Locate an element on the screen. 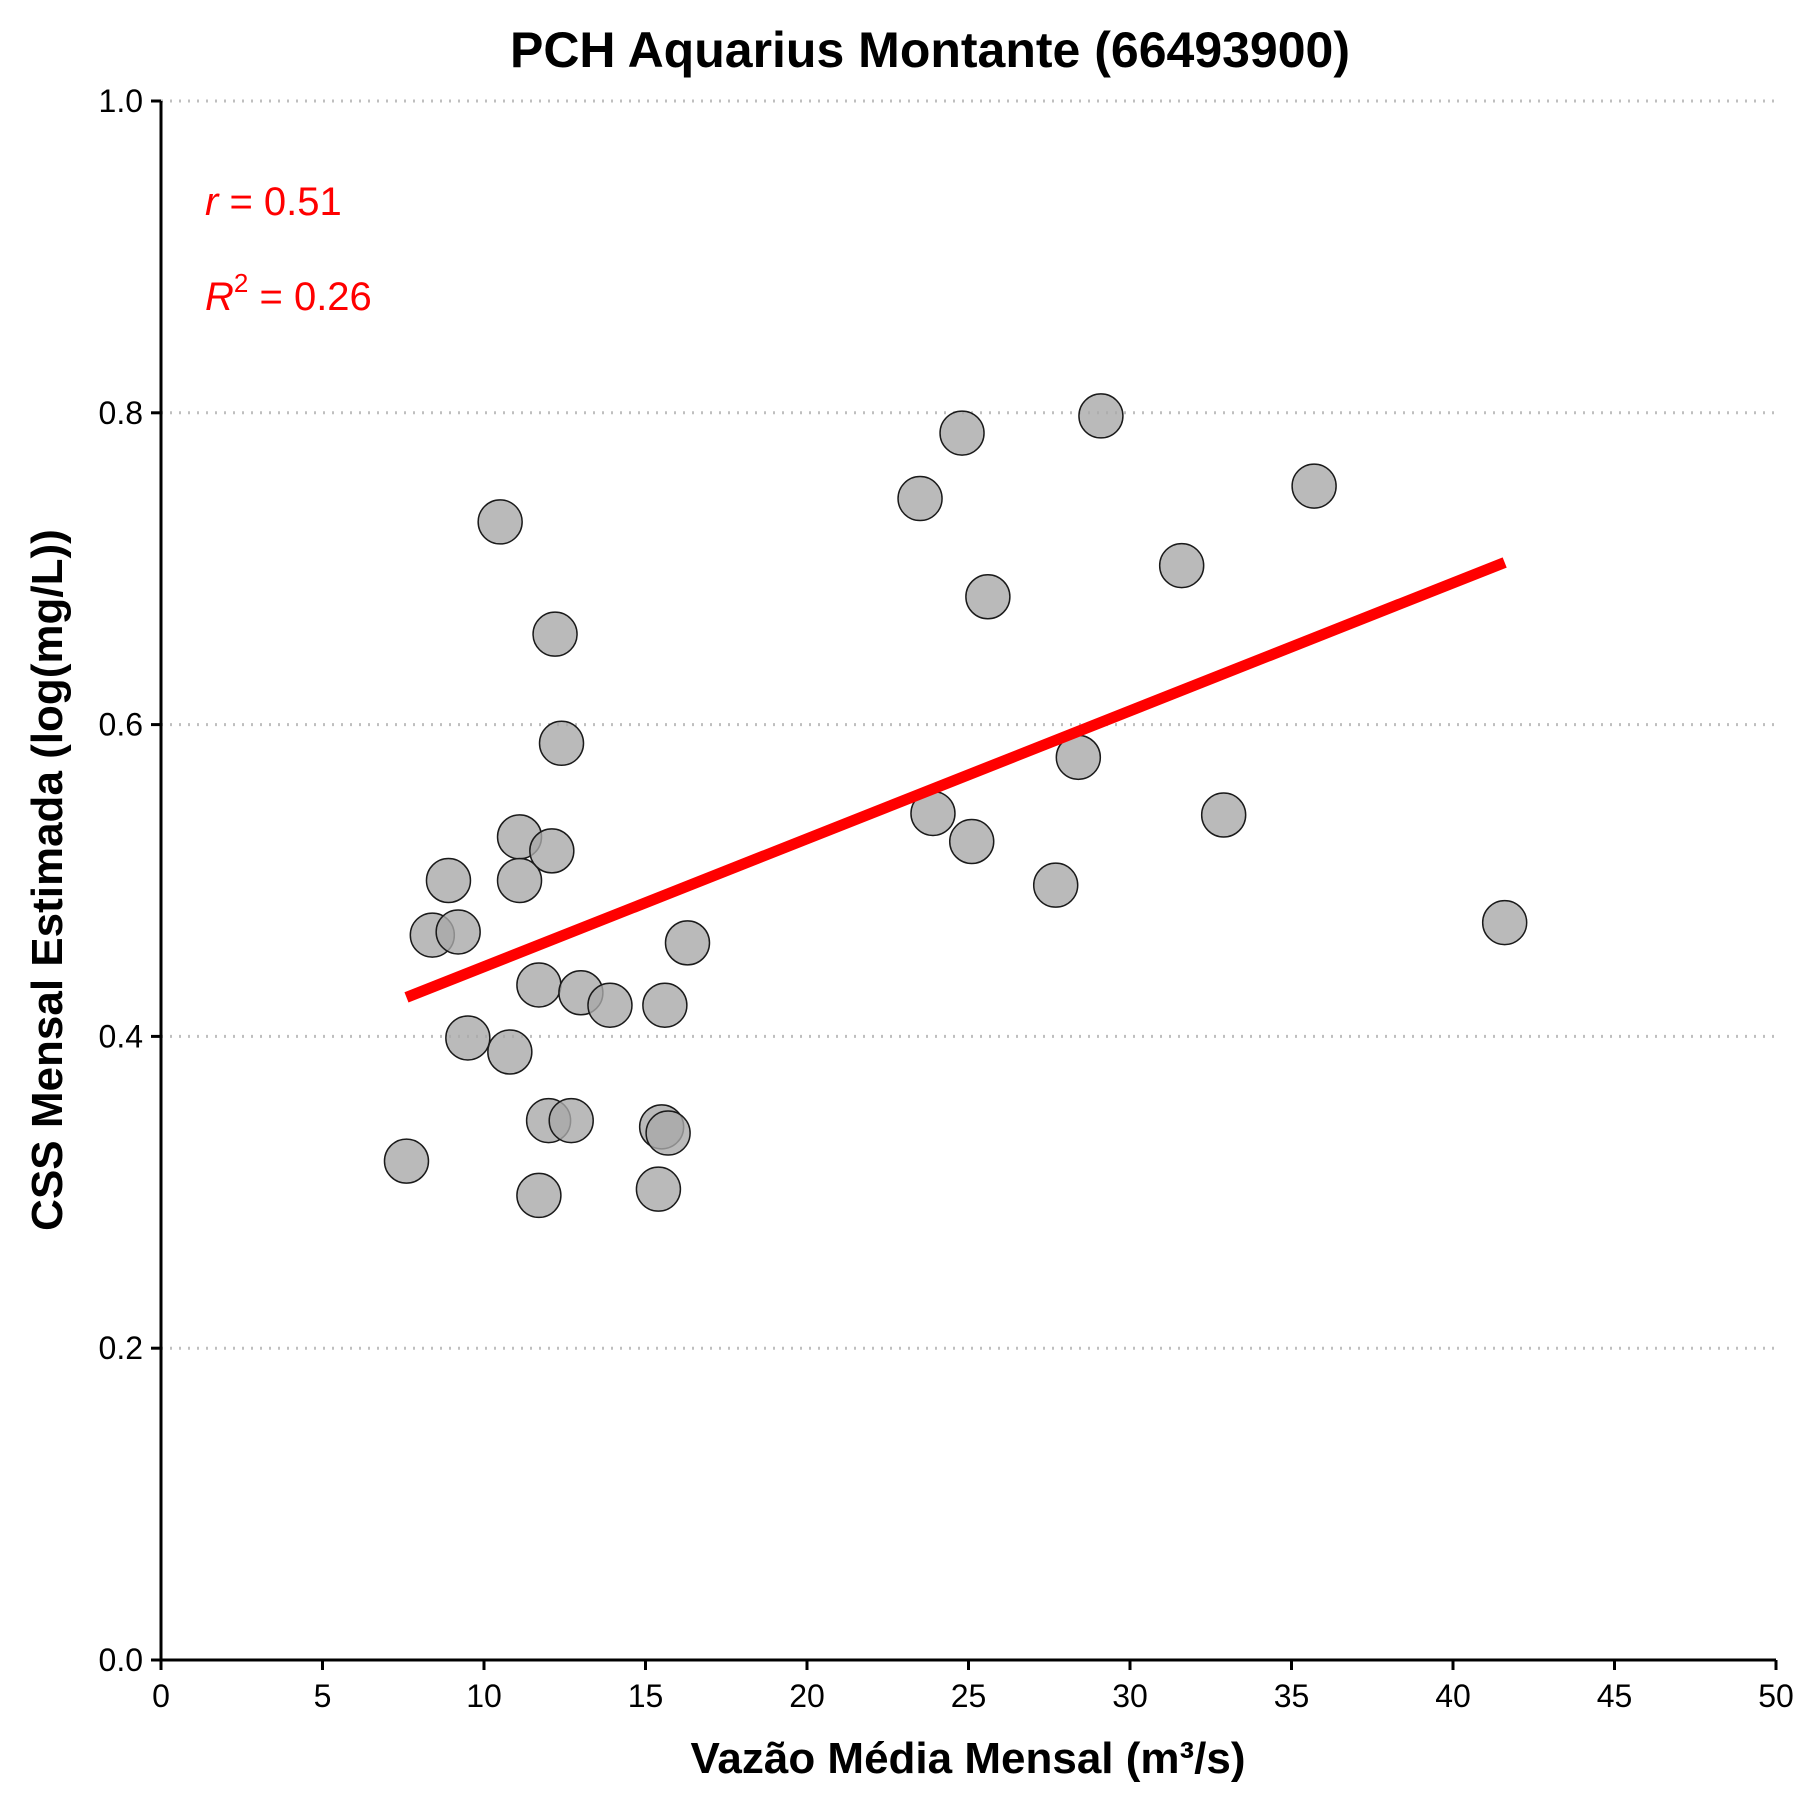  x-tick-label: 20 is located at coordinates (807, 1696).